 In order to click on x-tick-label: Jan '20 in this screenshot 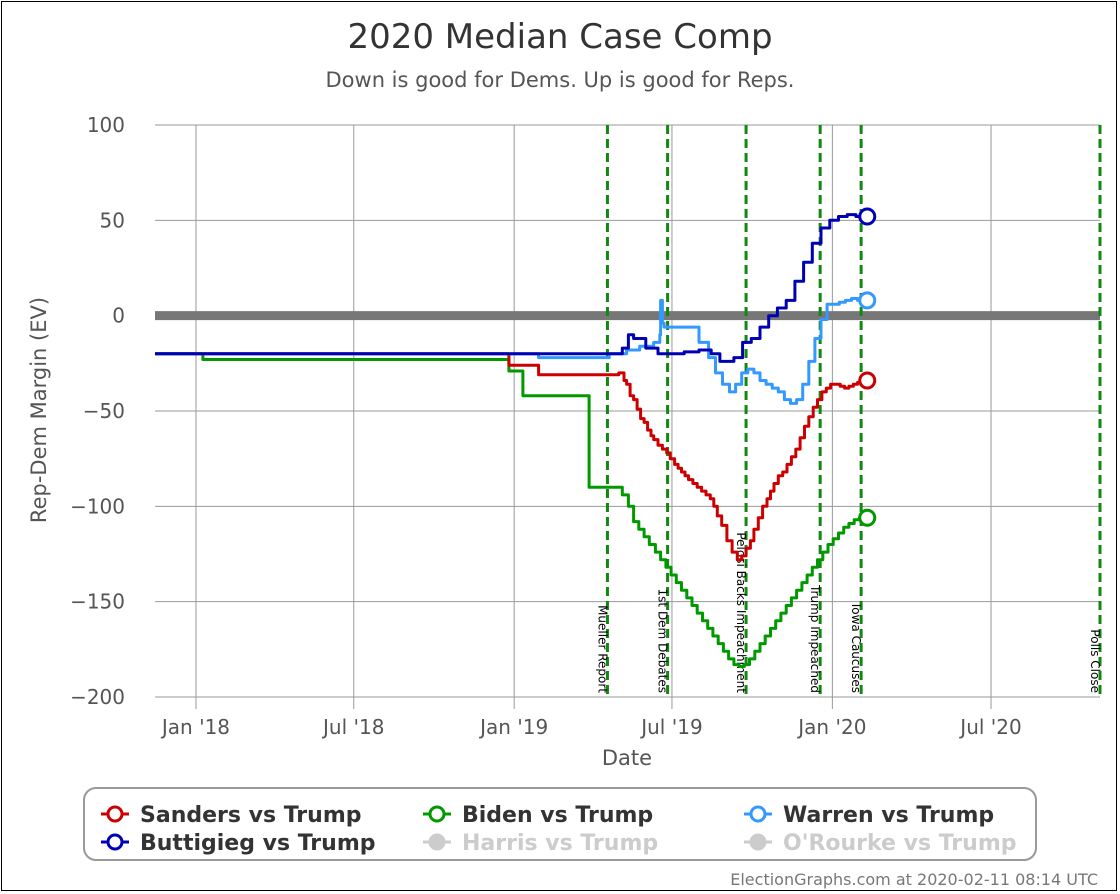, I will do `click(831, 727)`.